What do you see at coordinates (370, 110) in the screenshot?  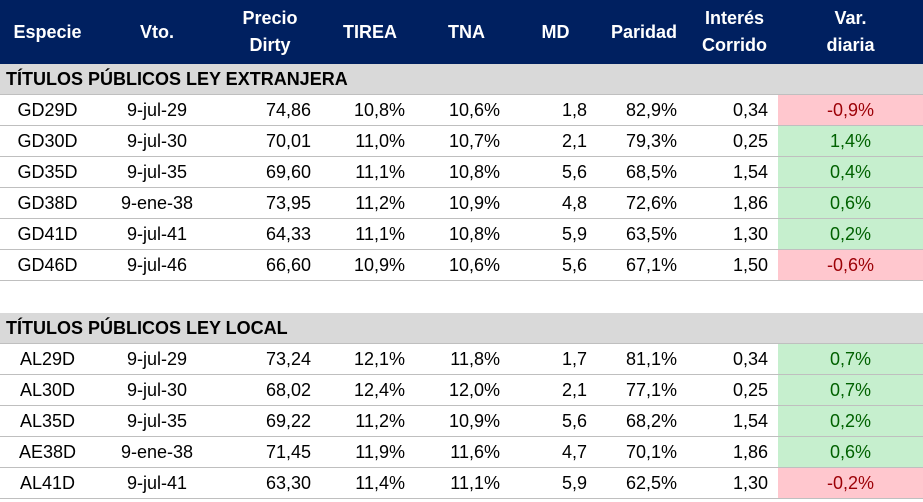 I see `cell-tirea: 10,8%` at bounding box center [370, 110].